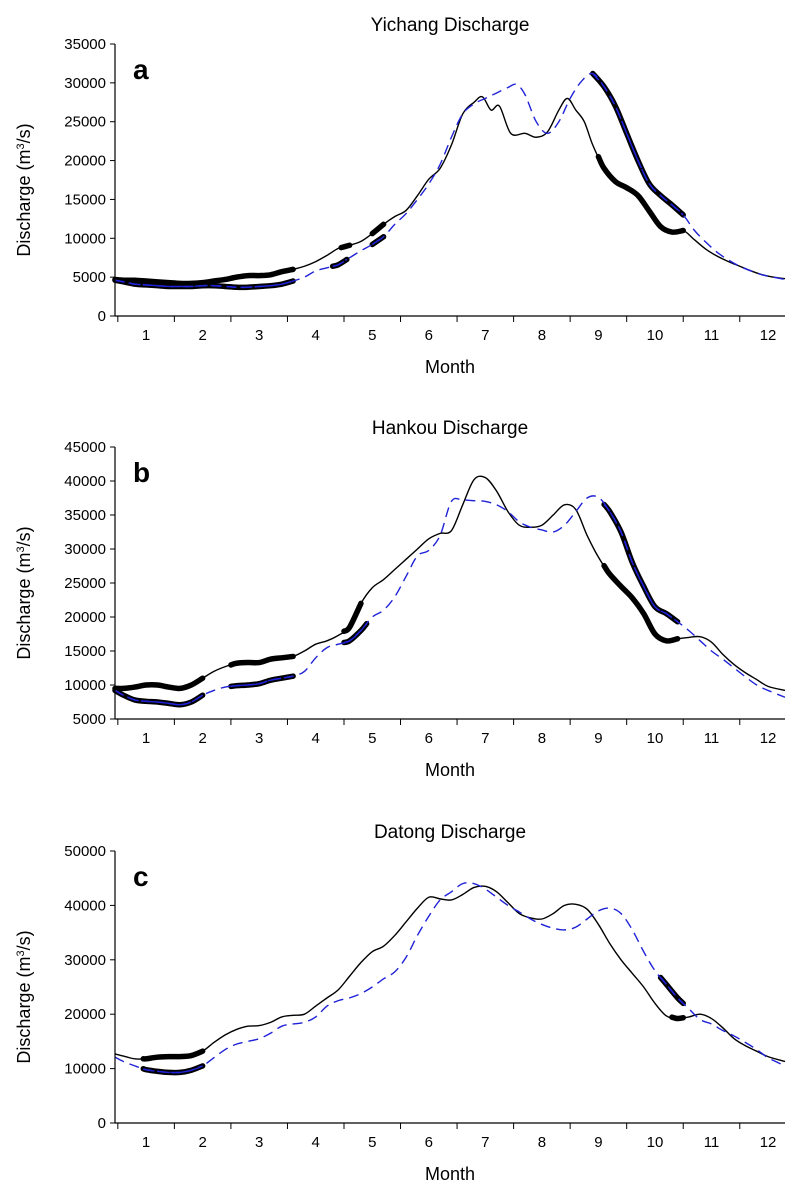  Describe the element at coordinates (159, 683) in the screenshot. I see `series-highlight` at that location.